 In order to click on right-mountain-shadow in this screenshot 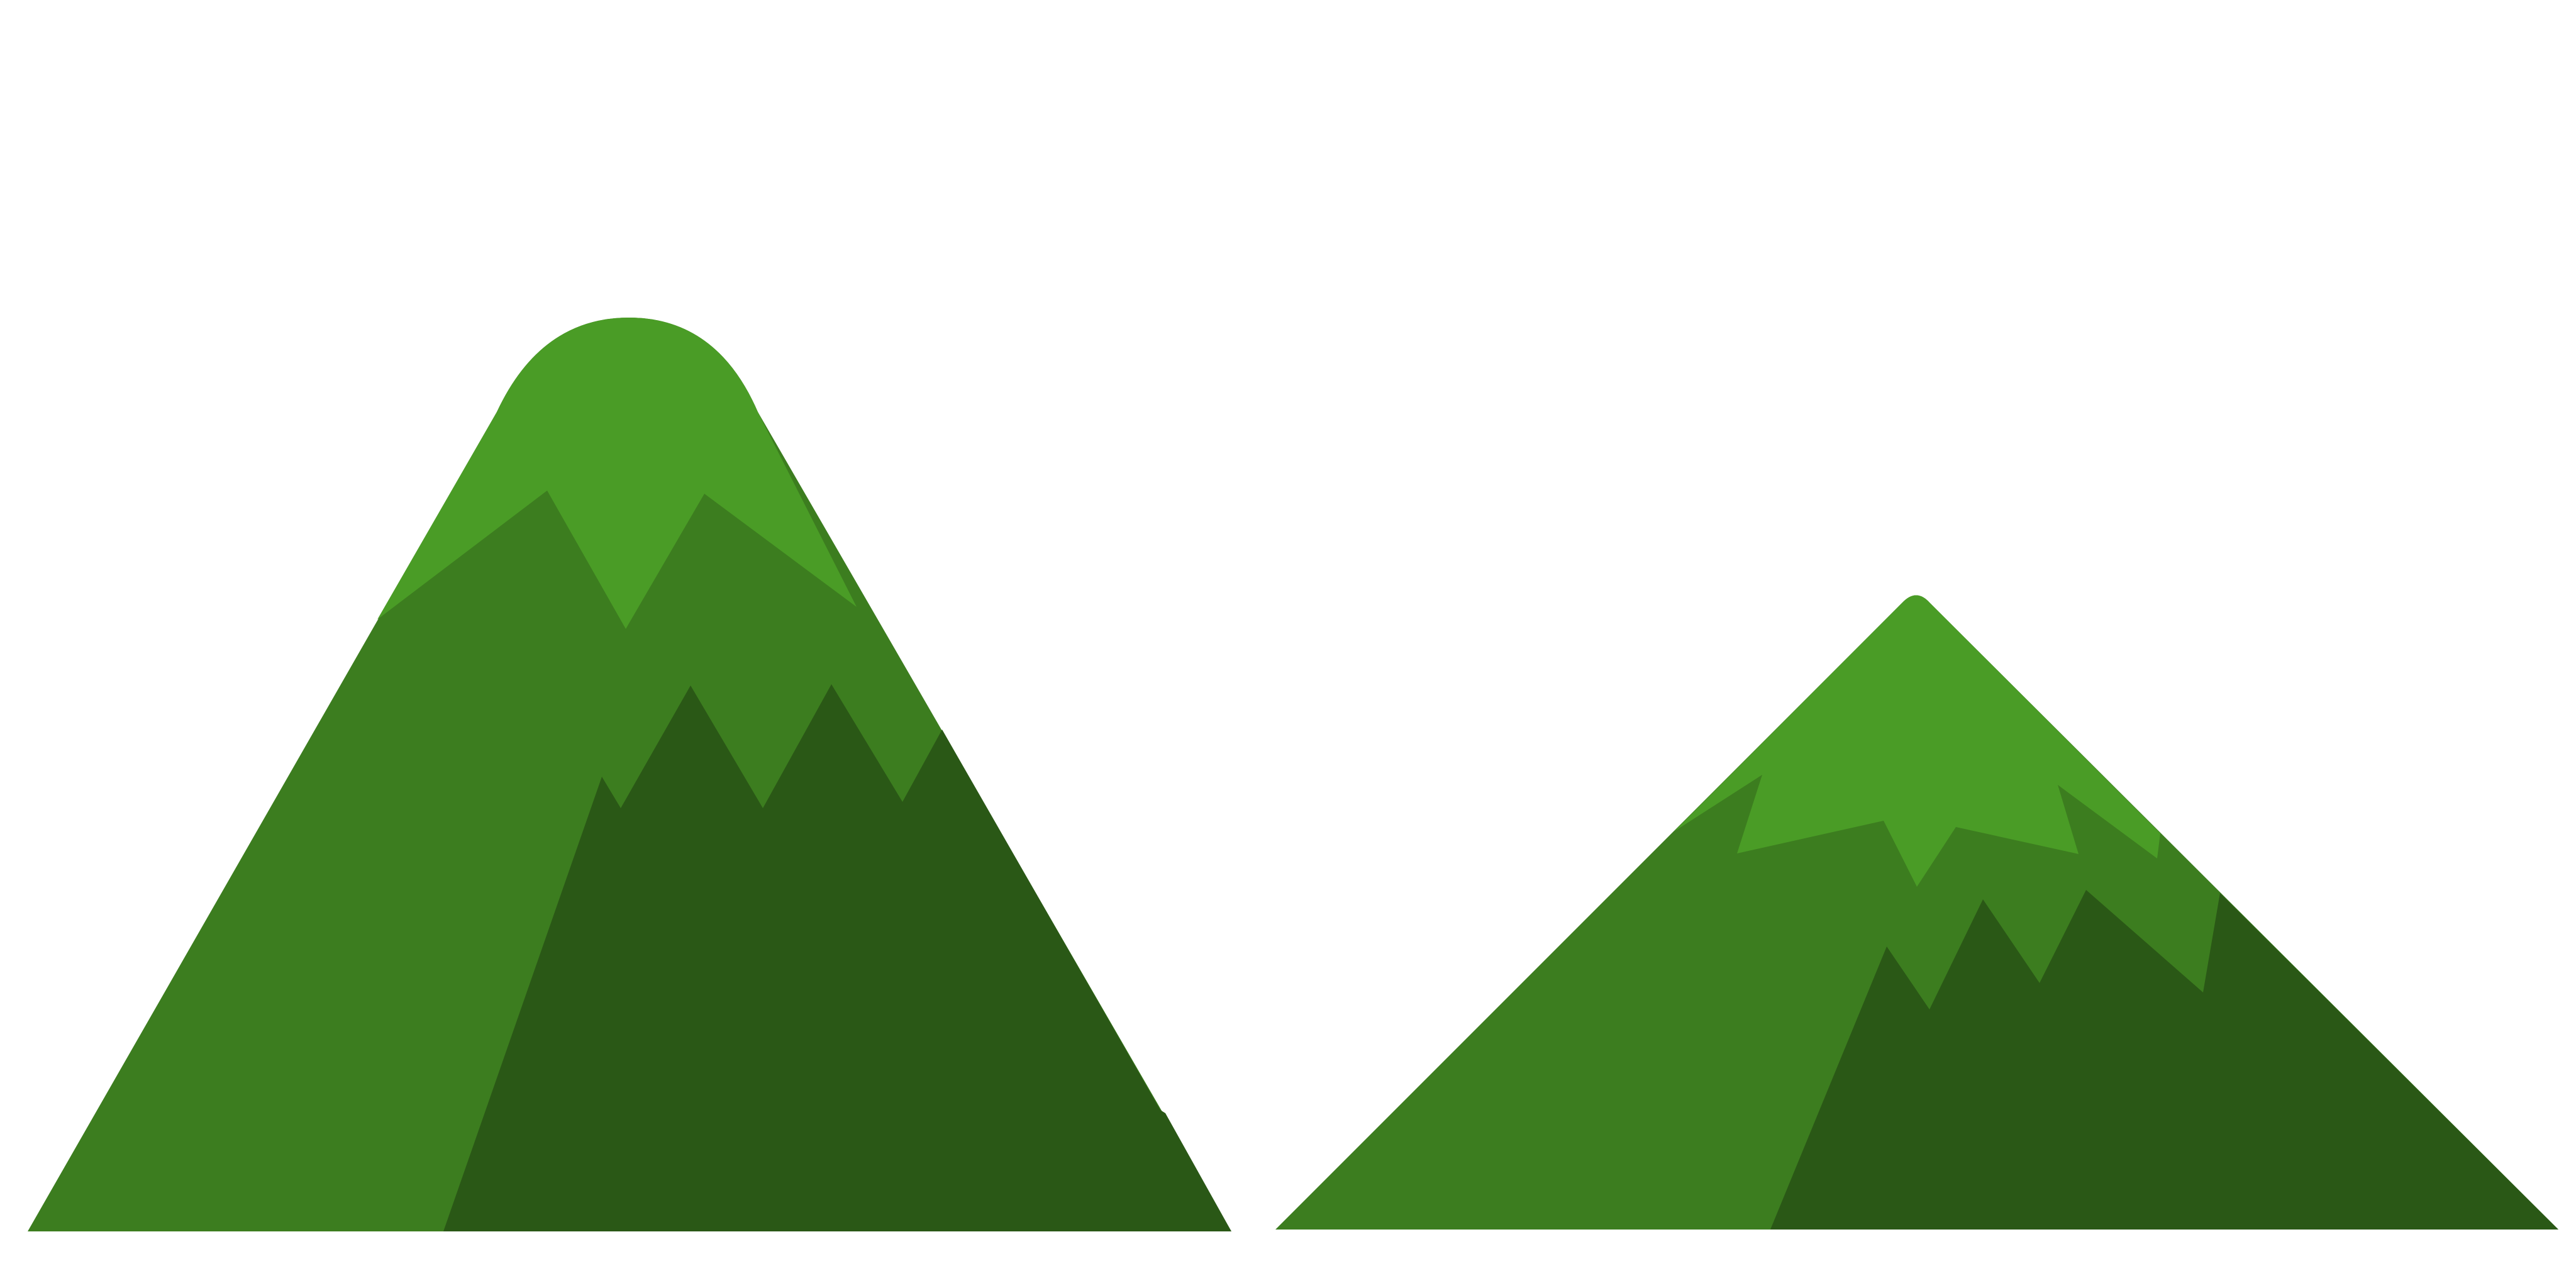, I will do `click(2164, 1060)`.